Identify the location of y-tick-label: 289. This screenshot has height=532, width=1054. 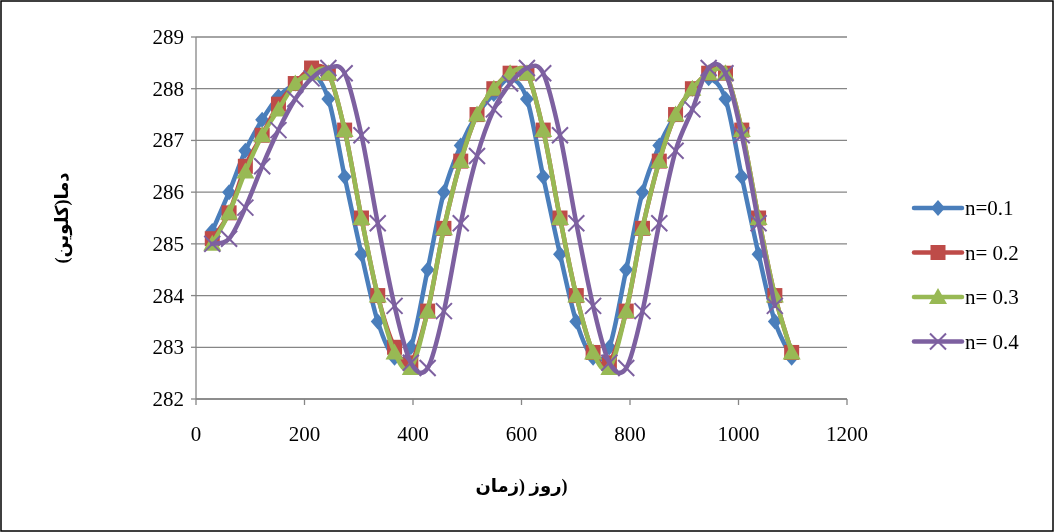
(168, 37).